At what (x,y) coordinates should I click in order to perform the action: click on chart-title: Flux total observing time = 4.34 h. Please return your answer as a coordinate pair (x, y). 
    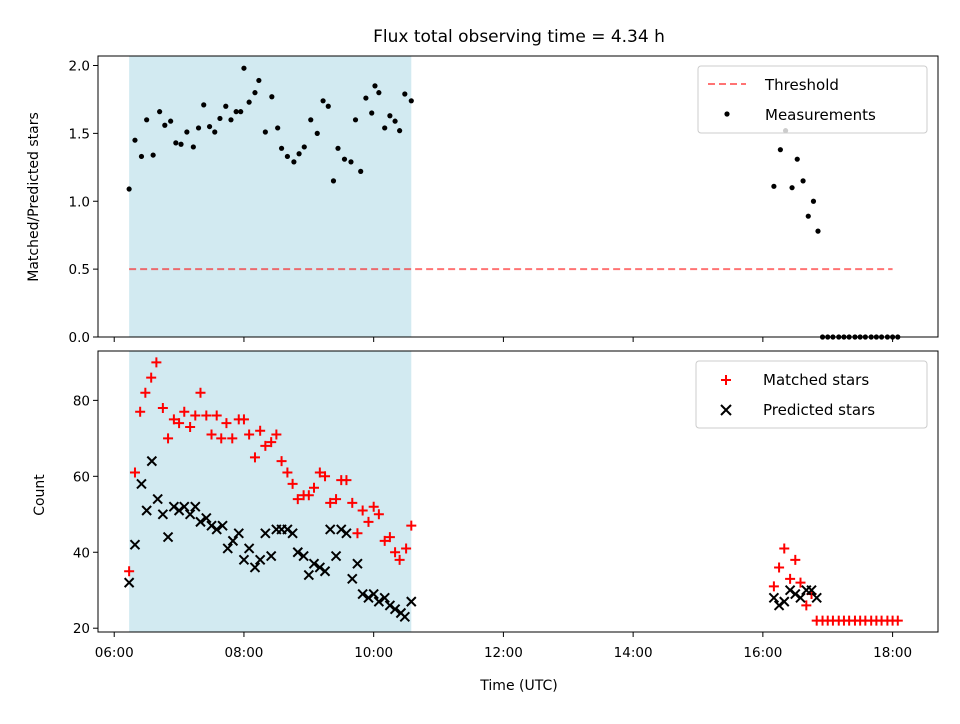
    Looking at the image, I should click on (519, 37).